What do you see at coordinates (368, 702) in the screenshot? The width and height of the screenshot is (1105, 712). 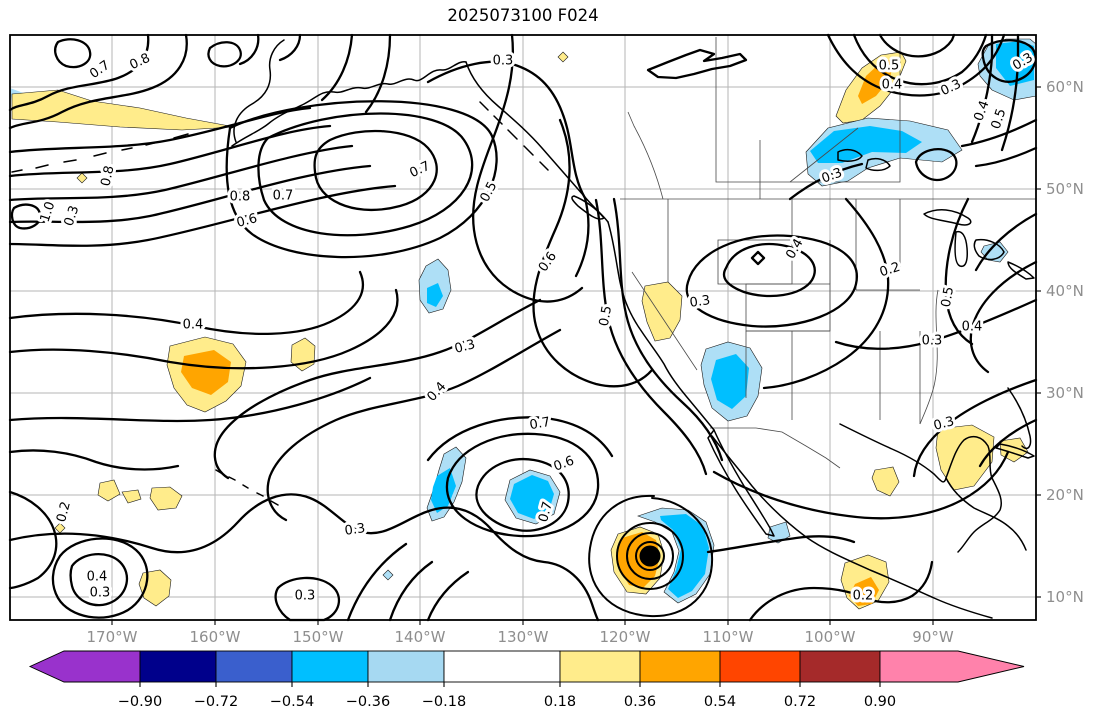 I see `colorbar-tick-label: −0.36` at bounding box center [368, 702].